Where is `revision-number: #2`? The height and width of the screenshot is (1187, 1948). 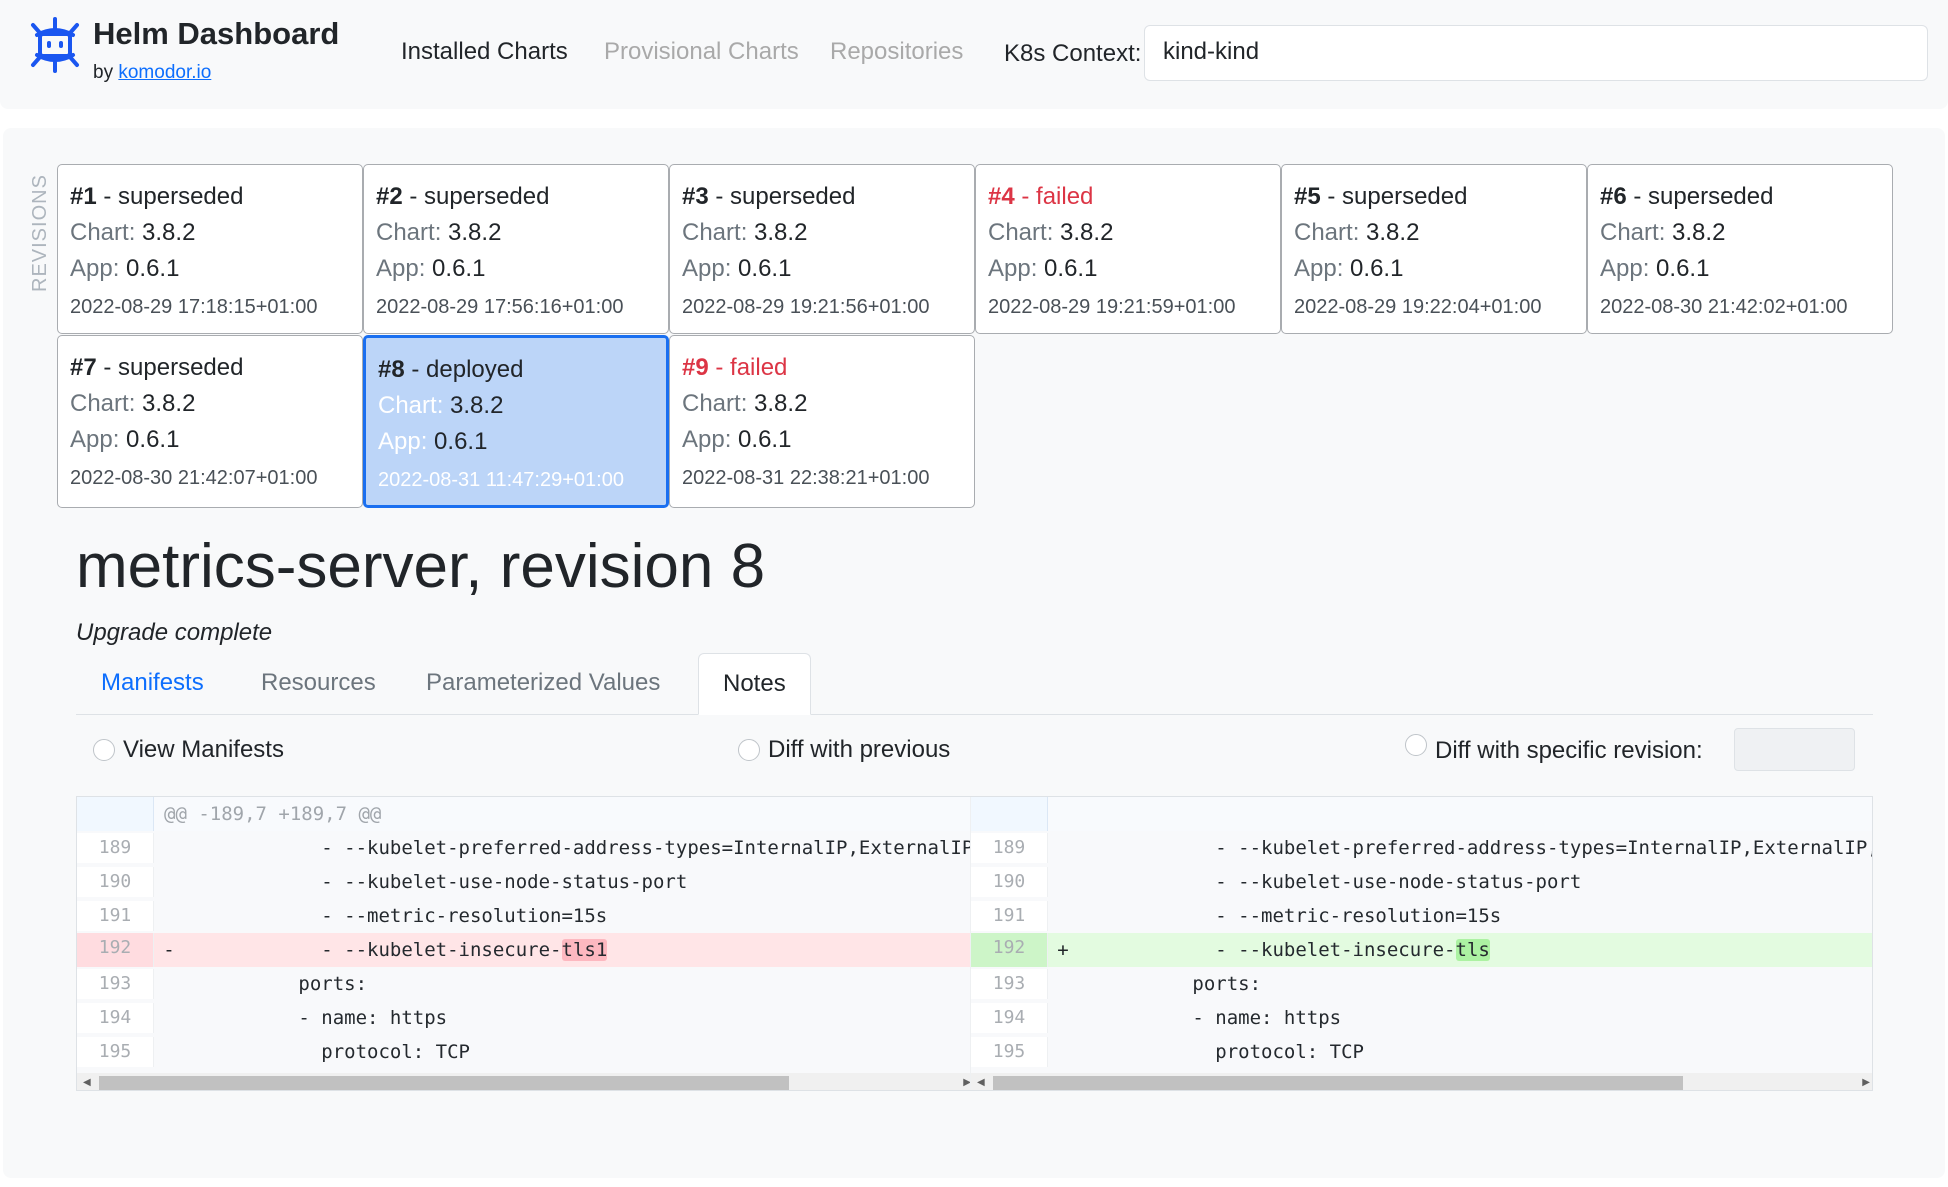
revision-number: #2 is located at coordinates (389, 196).